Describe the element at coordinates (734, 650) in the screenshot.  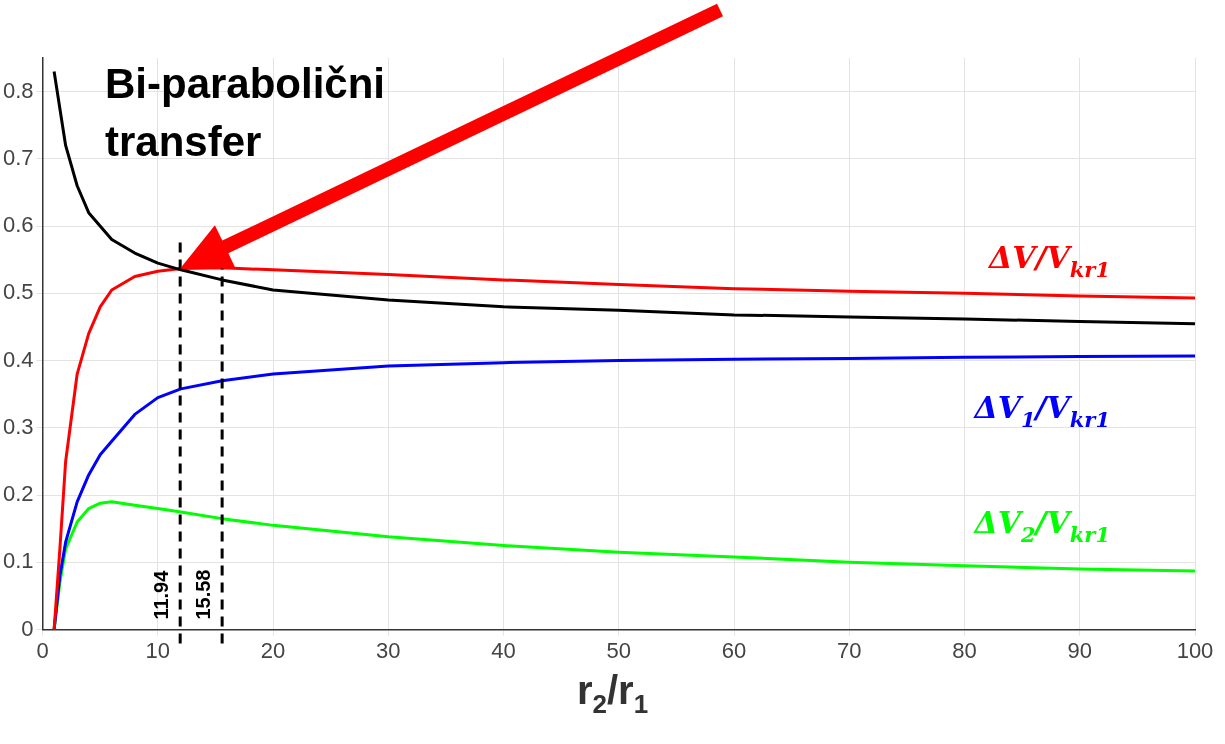
I see `x-tick-label: 60` at that location.